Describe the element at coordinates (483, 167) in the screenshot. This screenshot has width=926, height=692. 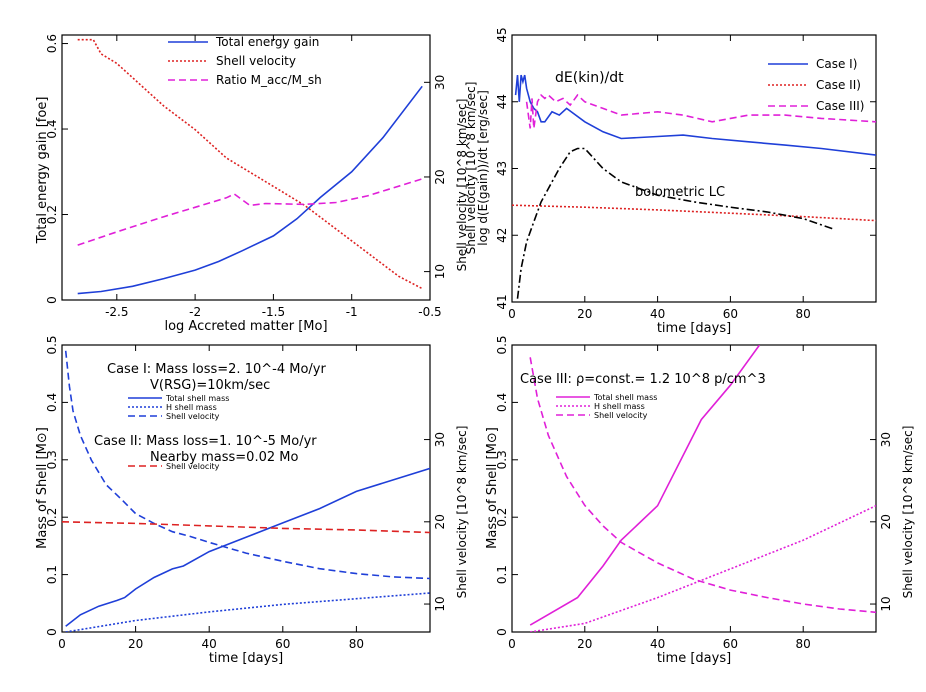
I see `panel-b-ylabel: log d(E(gain))/dt [erg/sec]` at that location.